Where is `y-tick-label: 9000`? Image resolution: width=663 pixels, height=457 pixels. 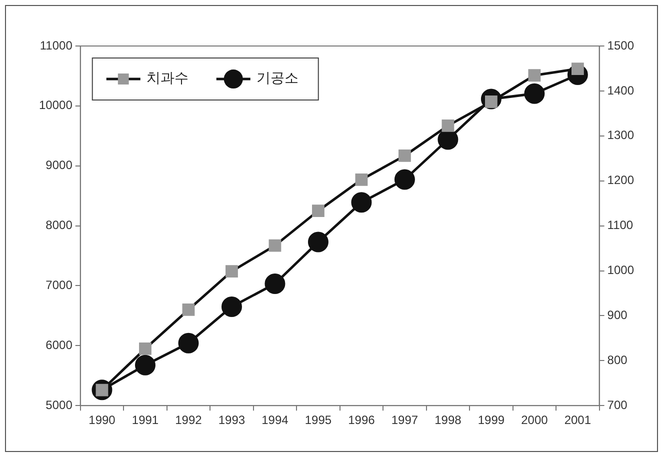 y-tick-label: 9000 is located at coordinates (59, 165).